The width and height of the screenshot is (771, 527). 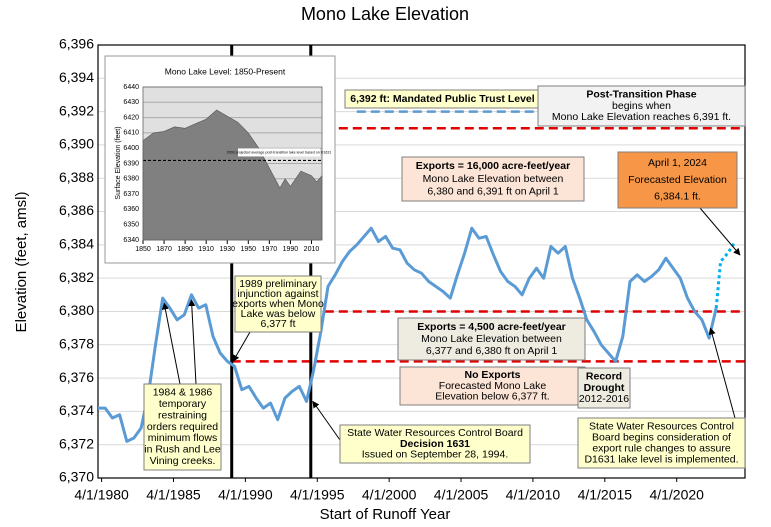 I want to click on annotation-text: 6,392 ft: Mandated Public Trust Level, so click(x=442, y=99).